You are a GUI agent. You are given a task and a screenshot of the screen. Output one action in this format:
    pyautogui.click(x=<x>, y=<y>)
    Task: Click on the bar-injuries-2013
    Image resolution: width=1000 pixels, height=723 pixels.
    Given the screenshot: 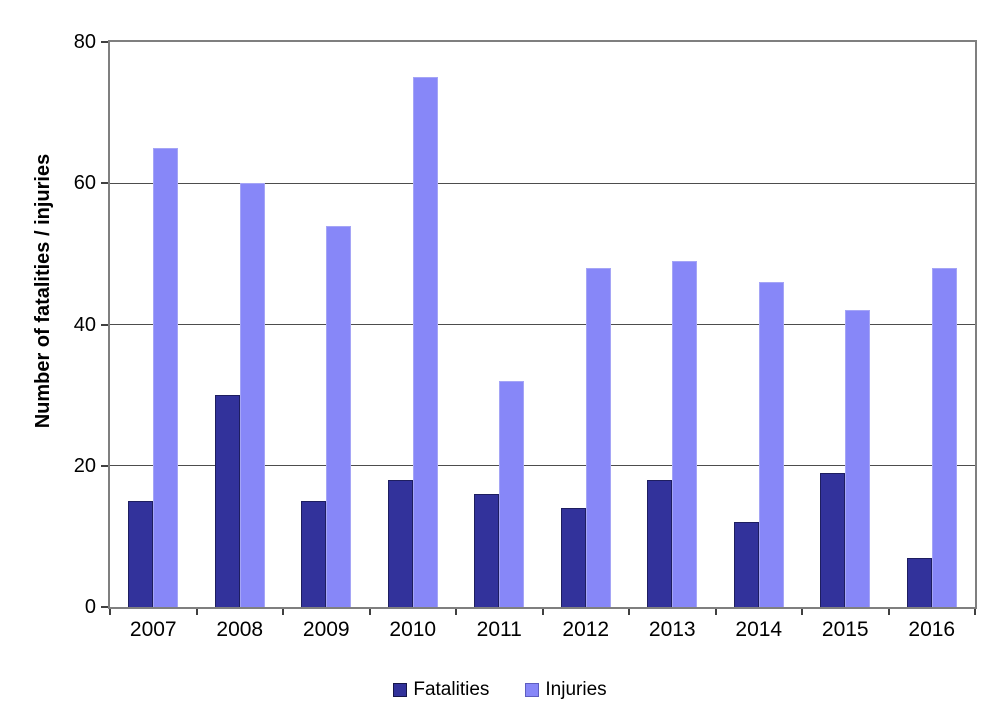 What is the action you would take?
    pyautogui.click(x=685, y=434)
    